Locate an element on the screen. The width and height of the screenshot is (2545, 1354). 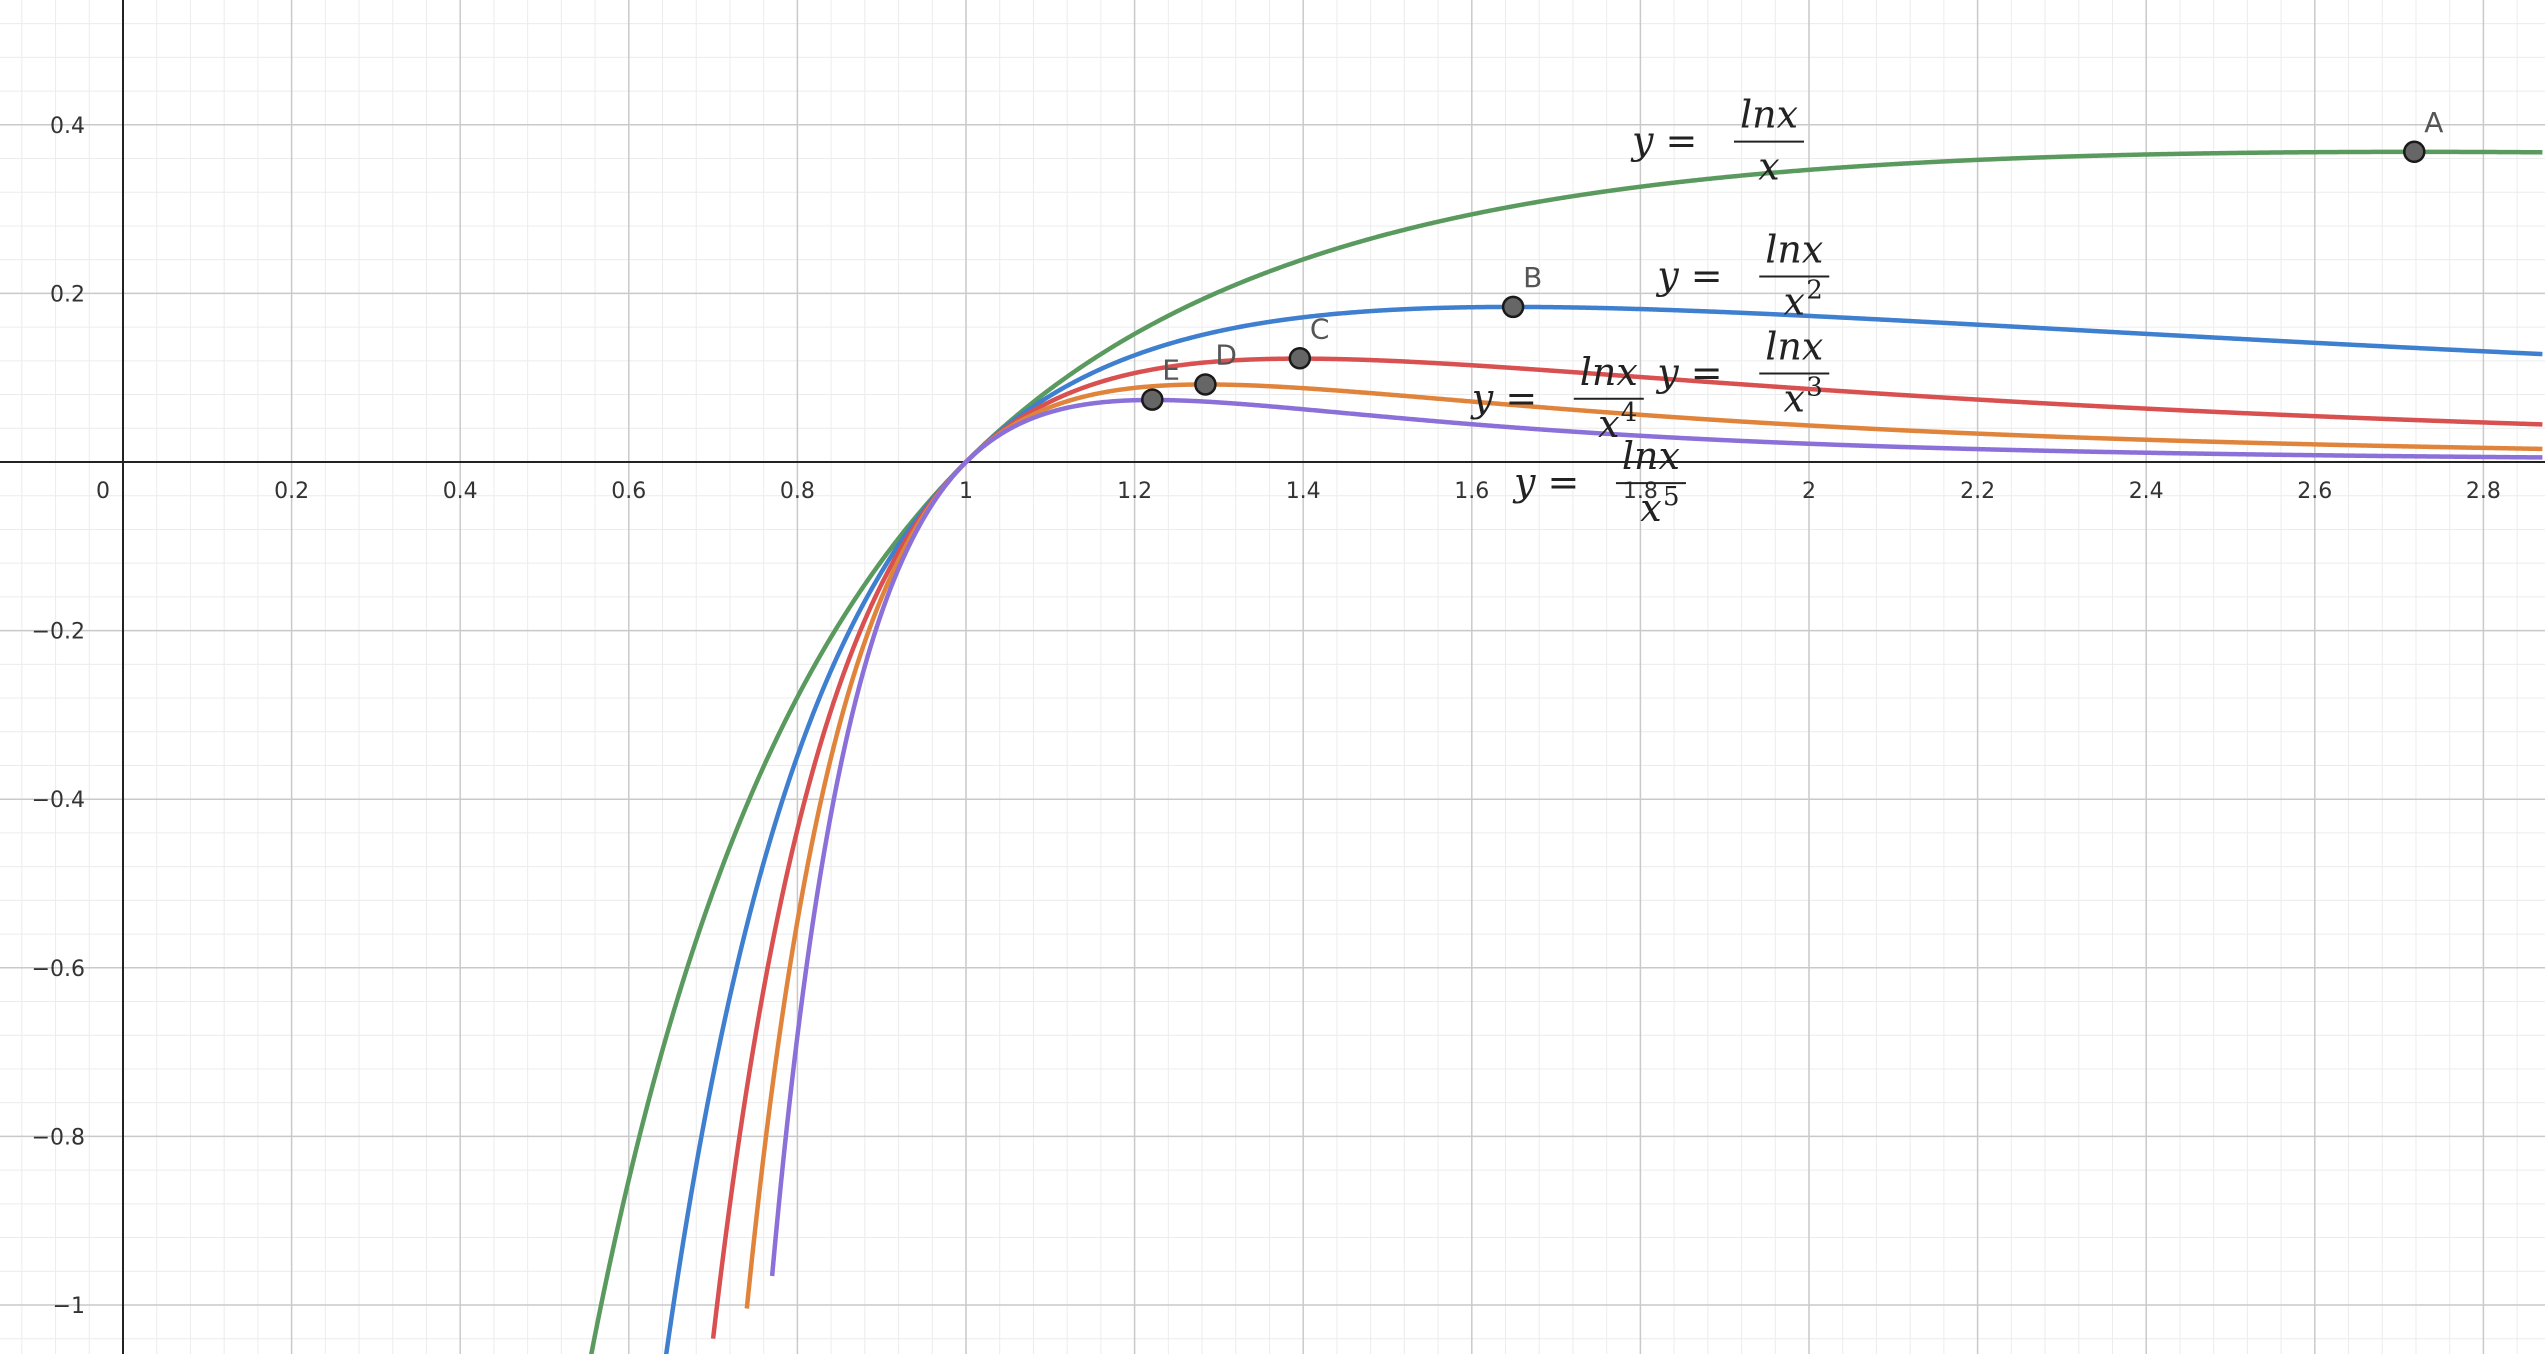
equation-exponent: 4 is located at coordinates (1629, 413).